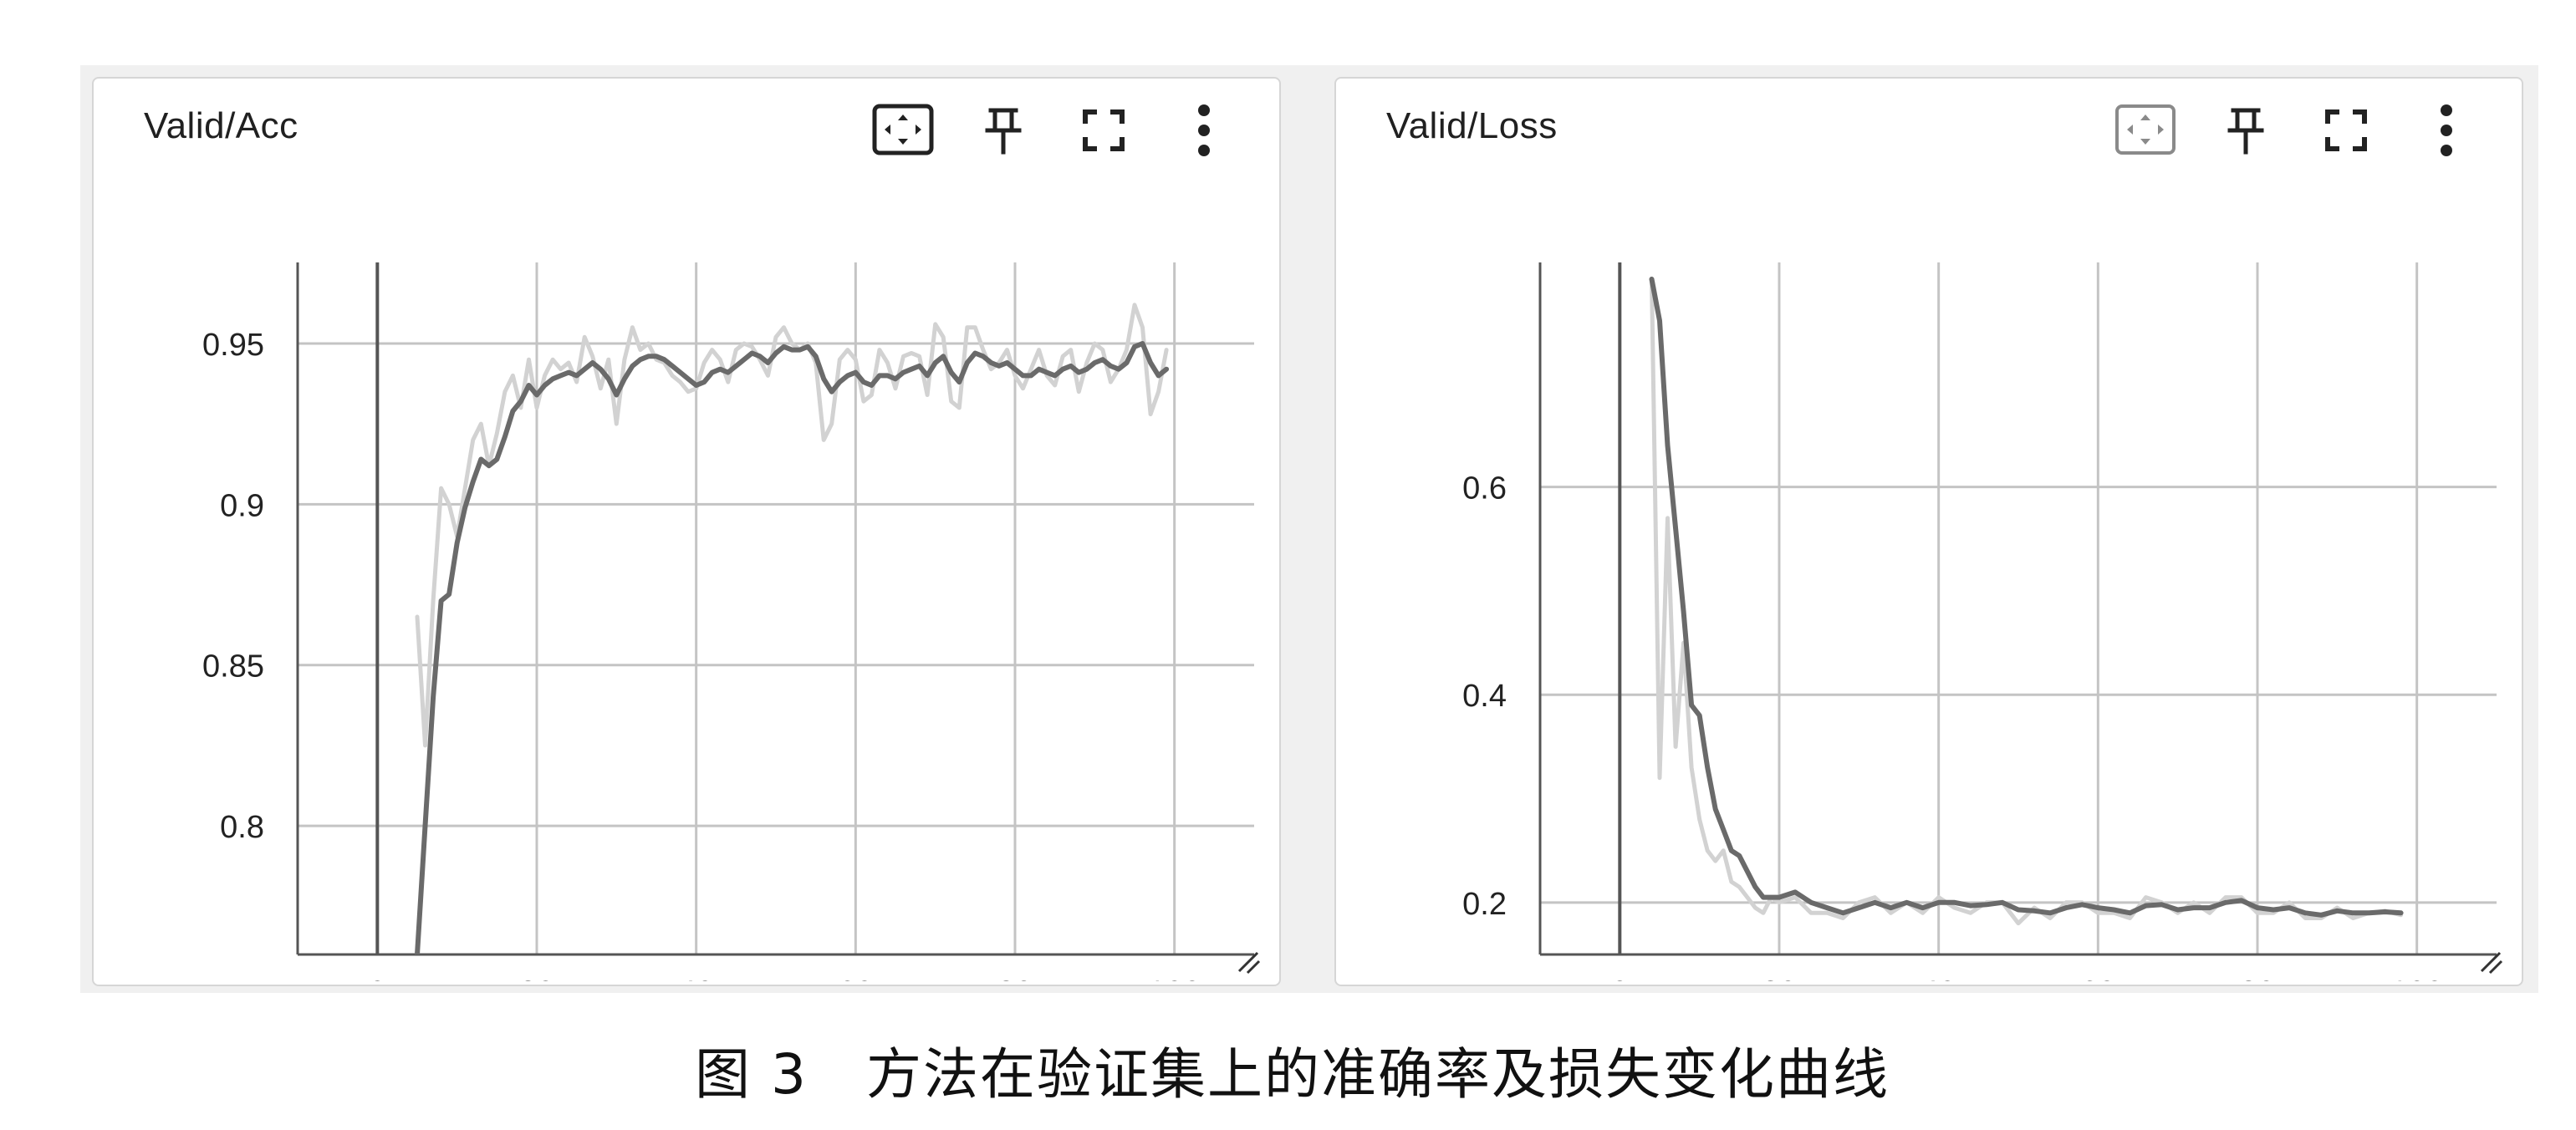 Image resolution: width=2576 pixels, height=1130 pixels. I want to click on raw-series-line, so click(792, 525).